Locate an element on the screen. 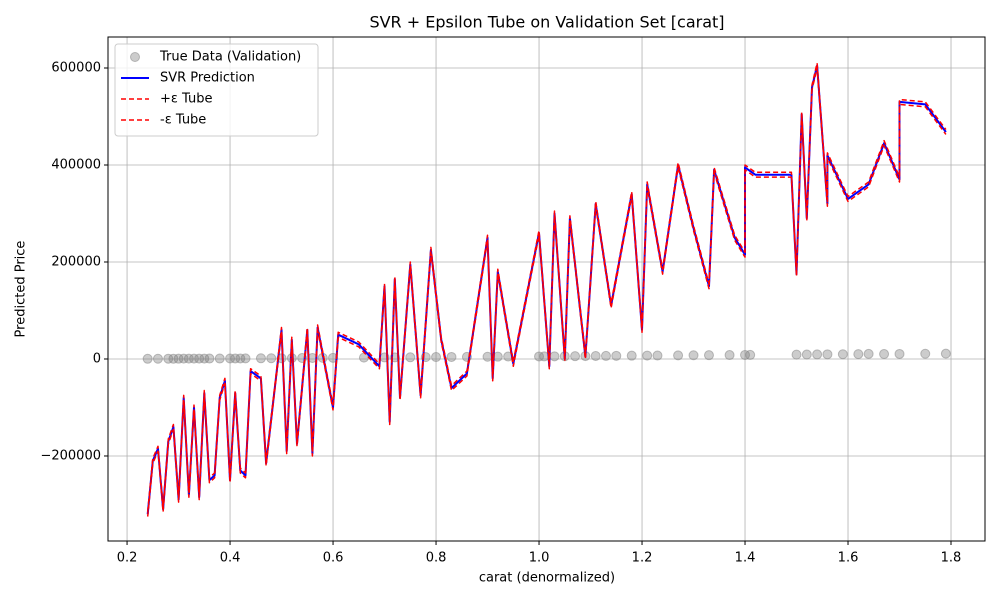  x-axis-label: carat (denormalized) is located at coordinates (547, 578).